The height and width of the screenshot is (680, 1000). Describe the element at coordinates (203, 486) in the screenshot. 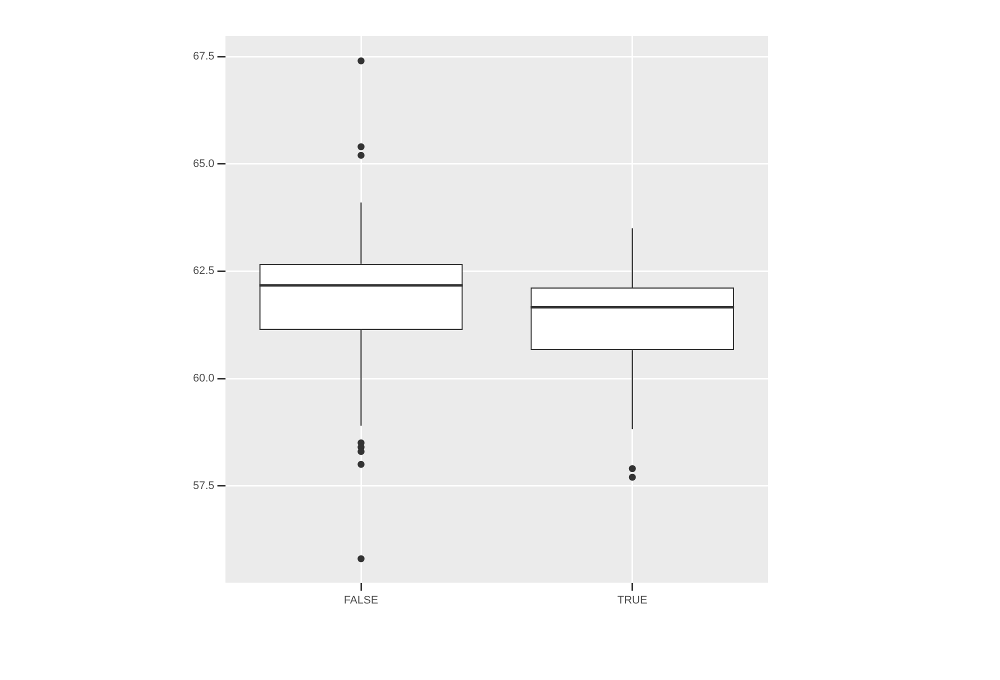

I see `y-tick-label: 57.5` at that location.